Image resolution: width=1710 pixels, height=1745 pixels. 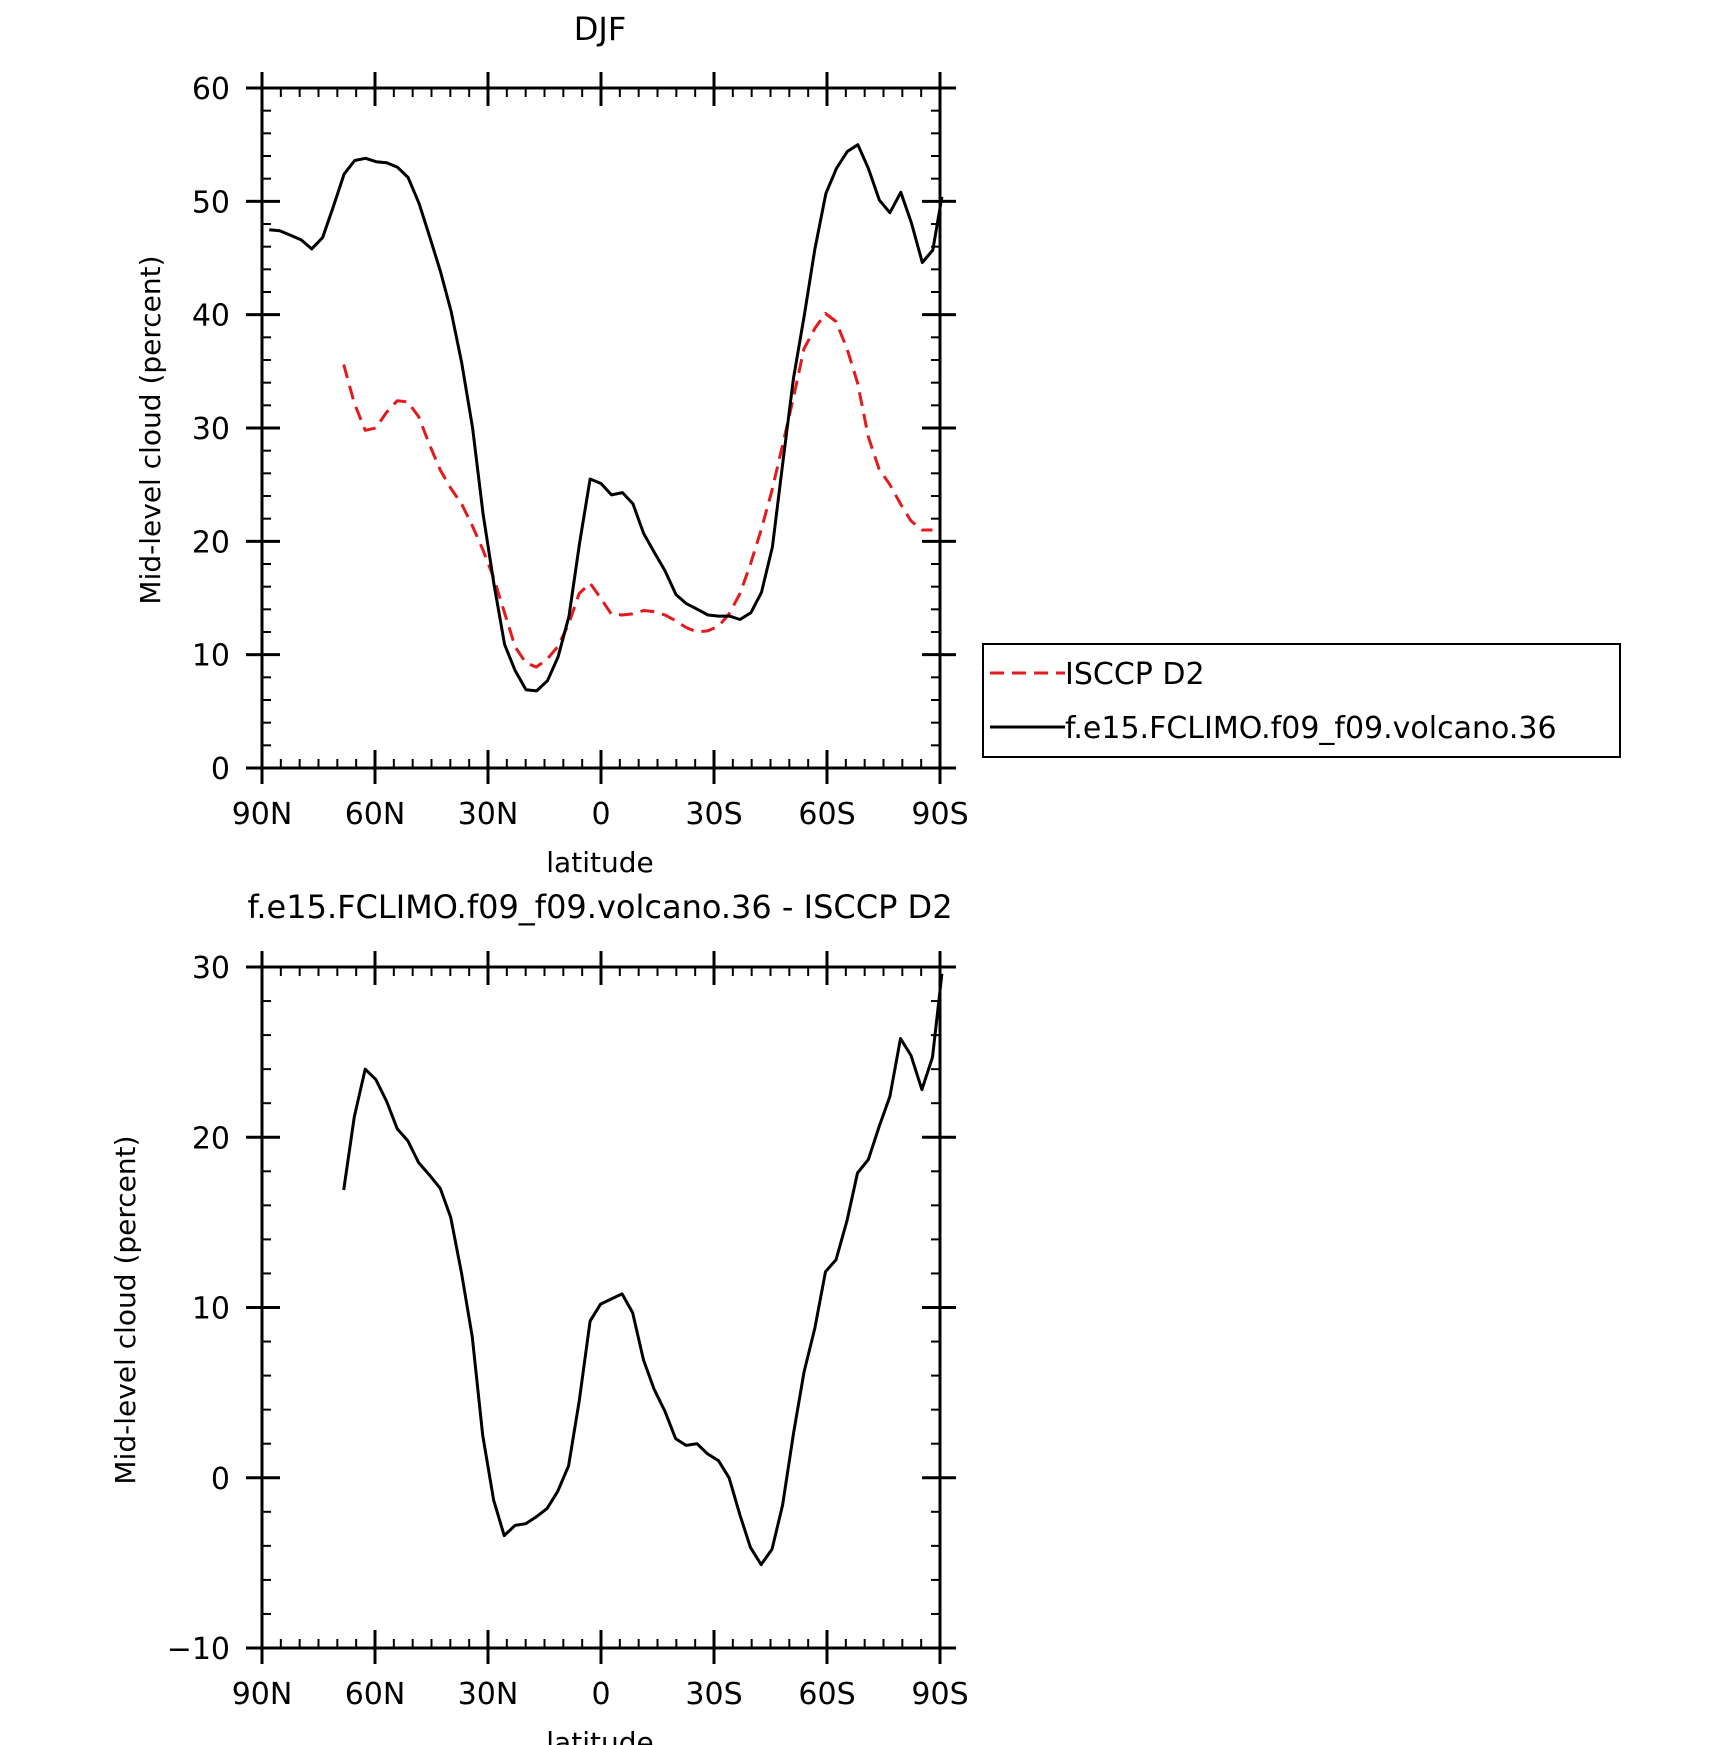 What do you see at coordinates (939, 1694) in the screenshot?
I see `bottom-x-tick-label: 90S` at bounding box center [939, 1694].